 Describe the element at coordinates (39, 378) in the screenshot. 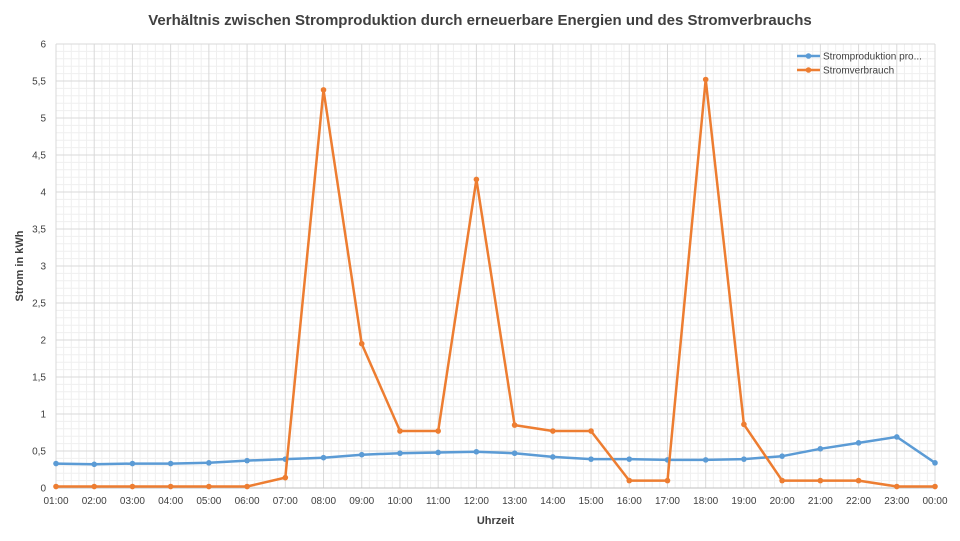

I see `y-tick-label: 1,5` at that location.